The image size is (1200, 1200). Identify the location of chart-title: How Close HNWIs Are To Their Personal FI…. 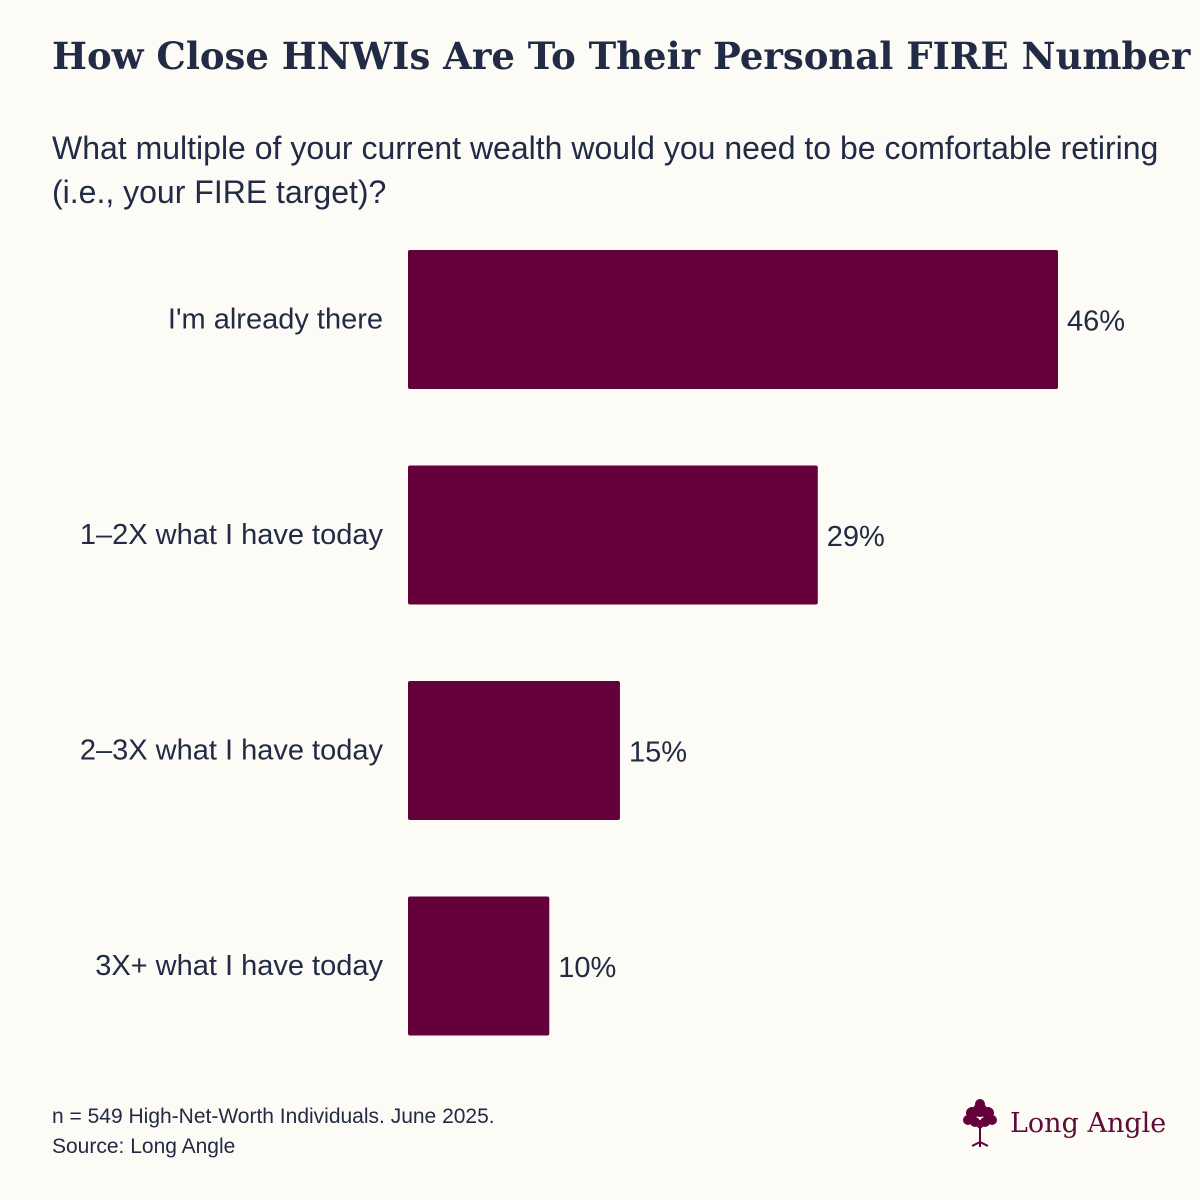
(621, 56).